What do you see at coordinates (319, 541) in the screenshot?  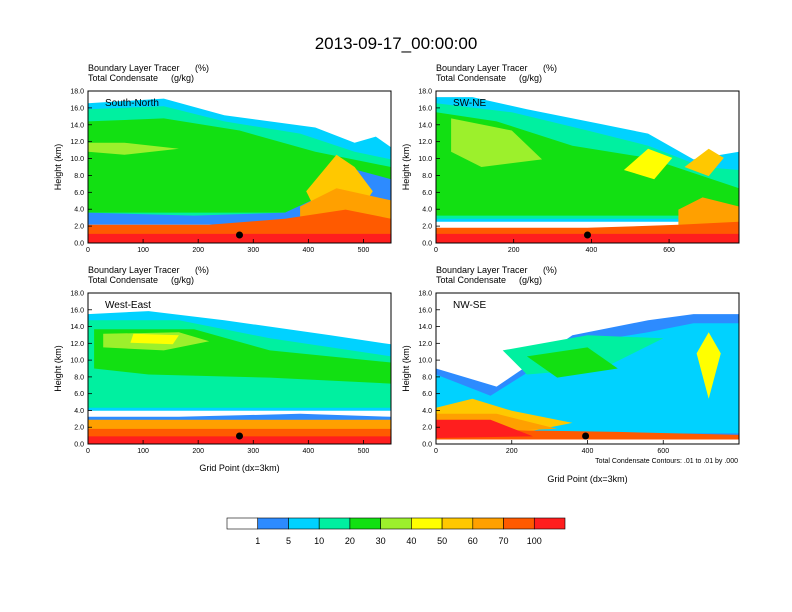 I see `colorbar-label: 10` at bounding box center [319, 541].